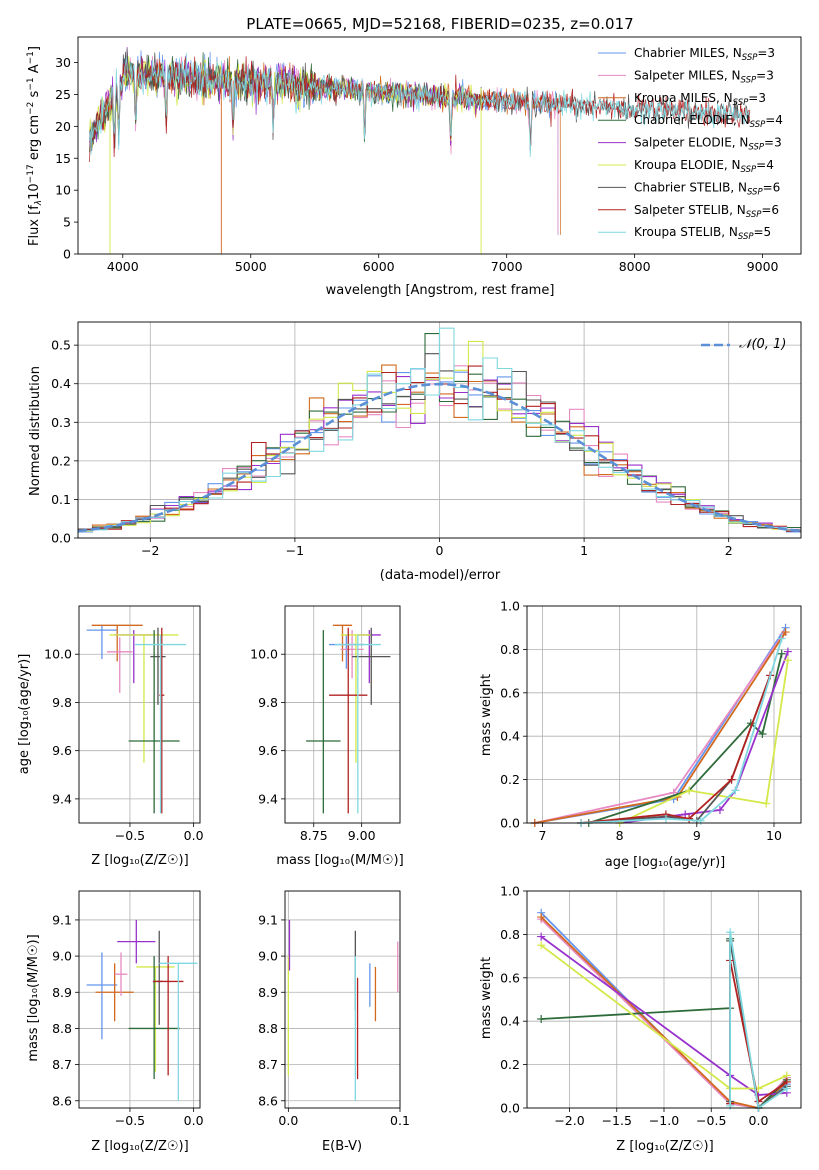 The image size is (819, 1170). Describe the element at coordinates (35, 431) in the screenshot. I see `residuals-ylabel: Normed distribution` at that location.